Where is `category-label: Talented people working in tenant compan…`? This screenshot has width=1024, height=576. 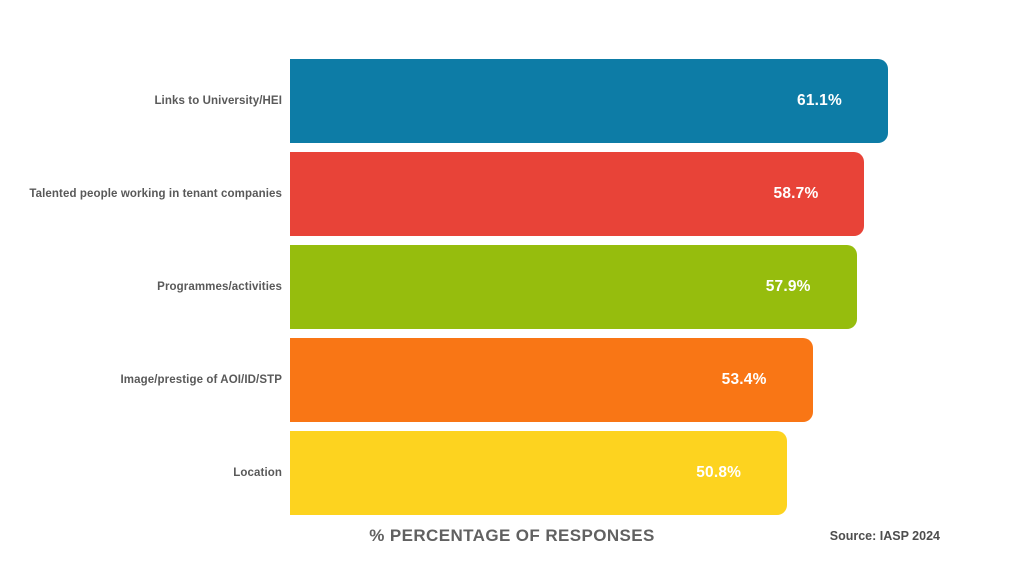 category-label: Talented people working in tenant compan… is located at coordinates (155, 194).